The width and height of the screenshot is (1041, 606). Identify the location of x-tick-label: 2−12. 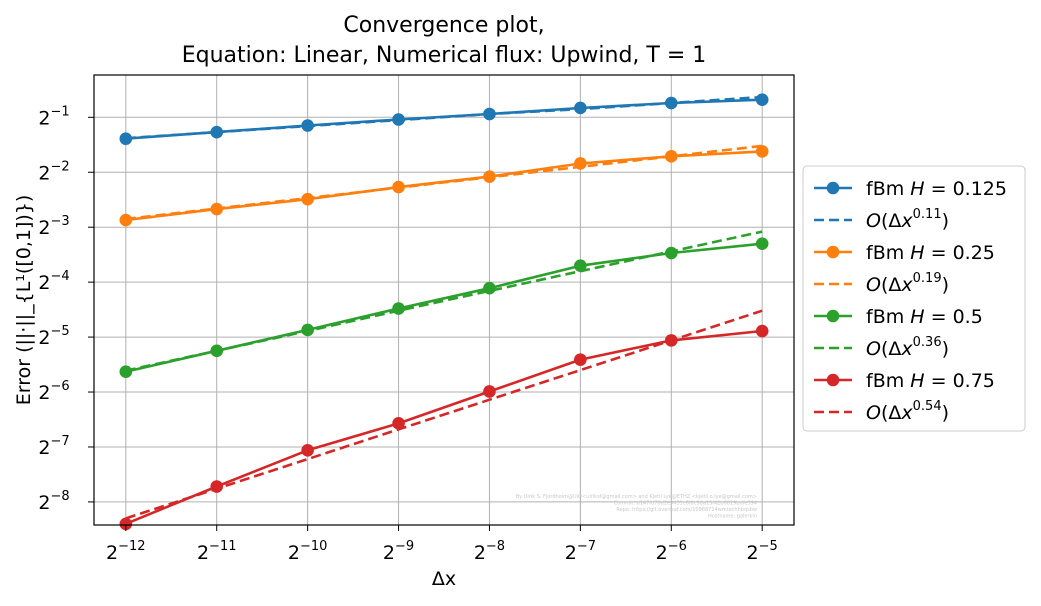
(126, 551).